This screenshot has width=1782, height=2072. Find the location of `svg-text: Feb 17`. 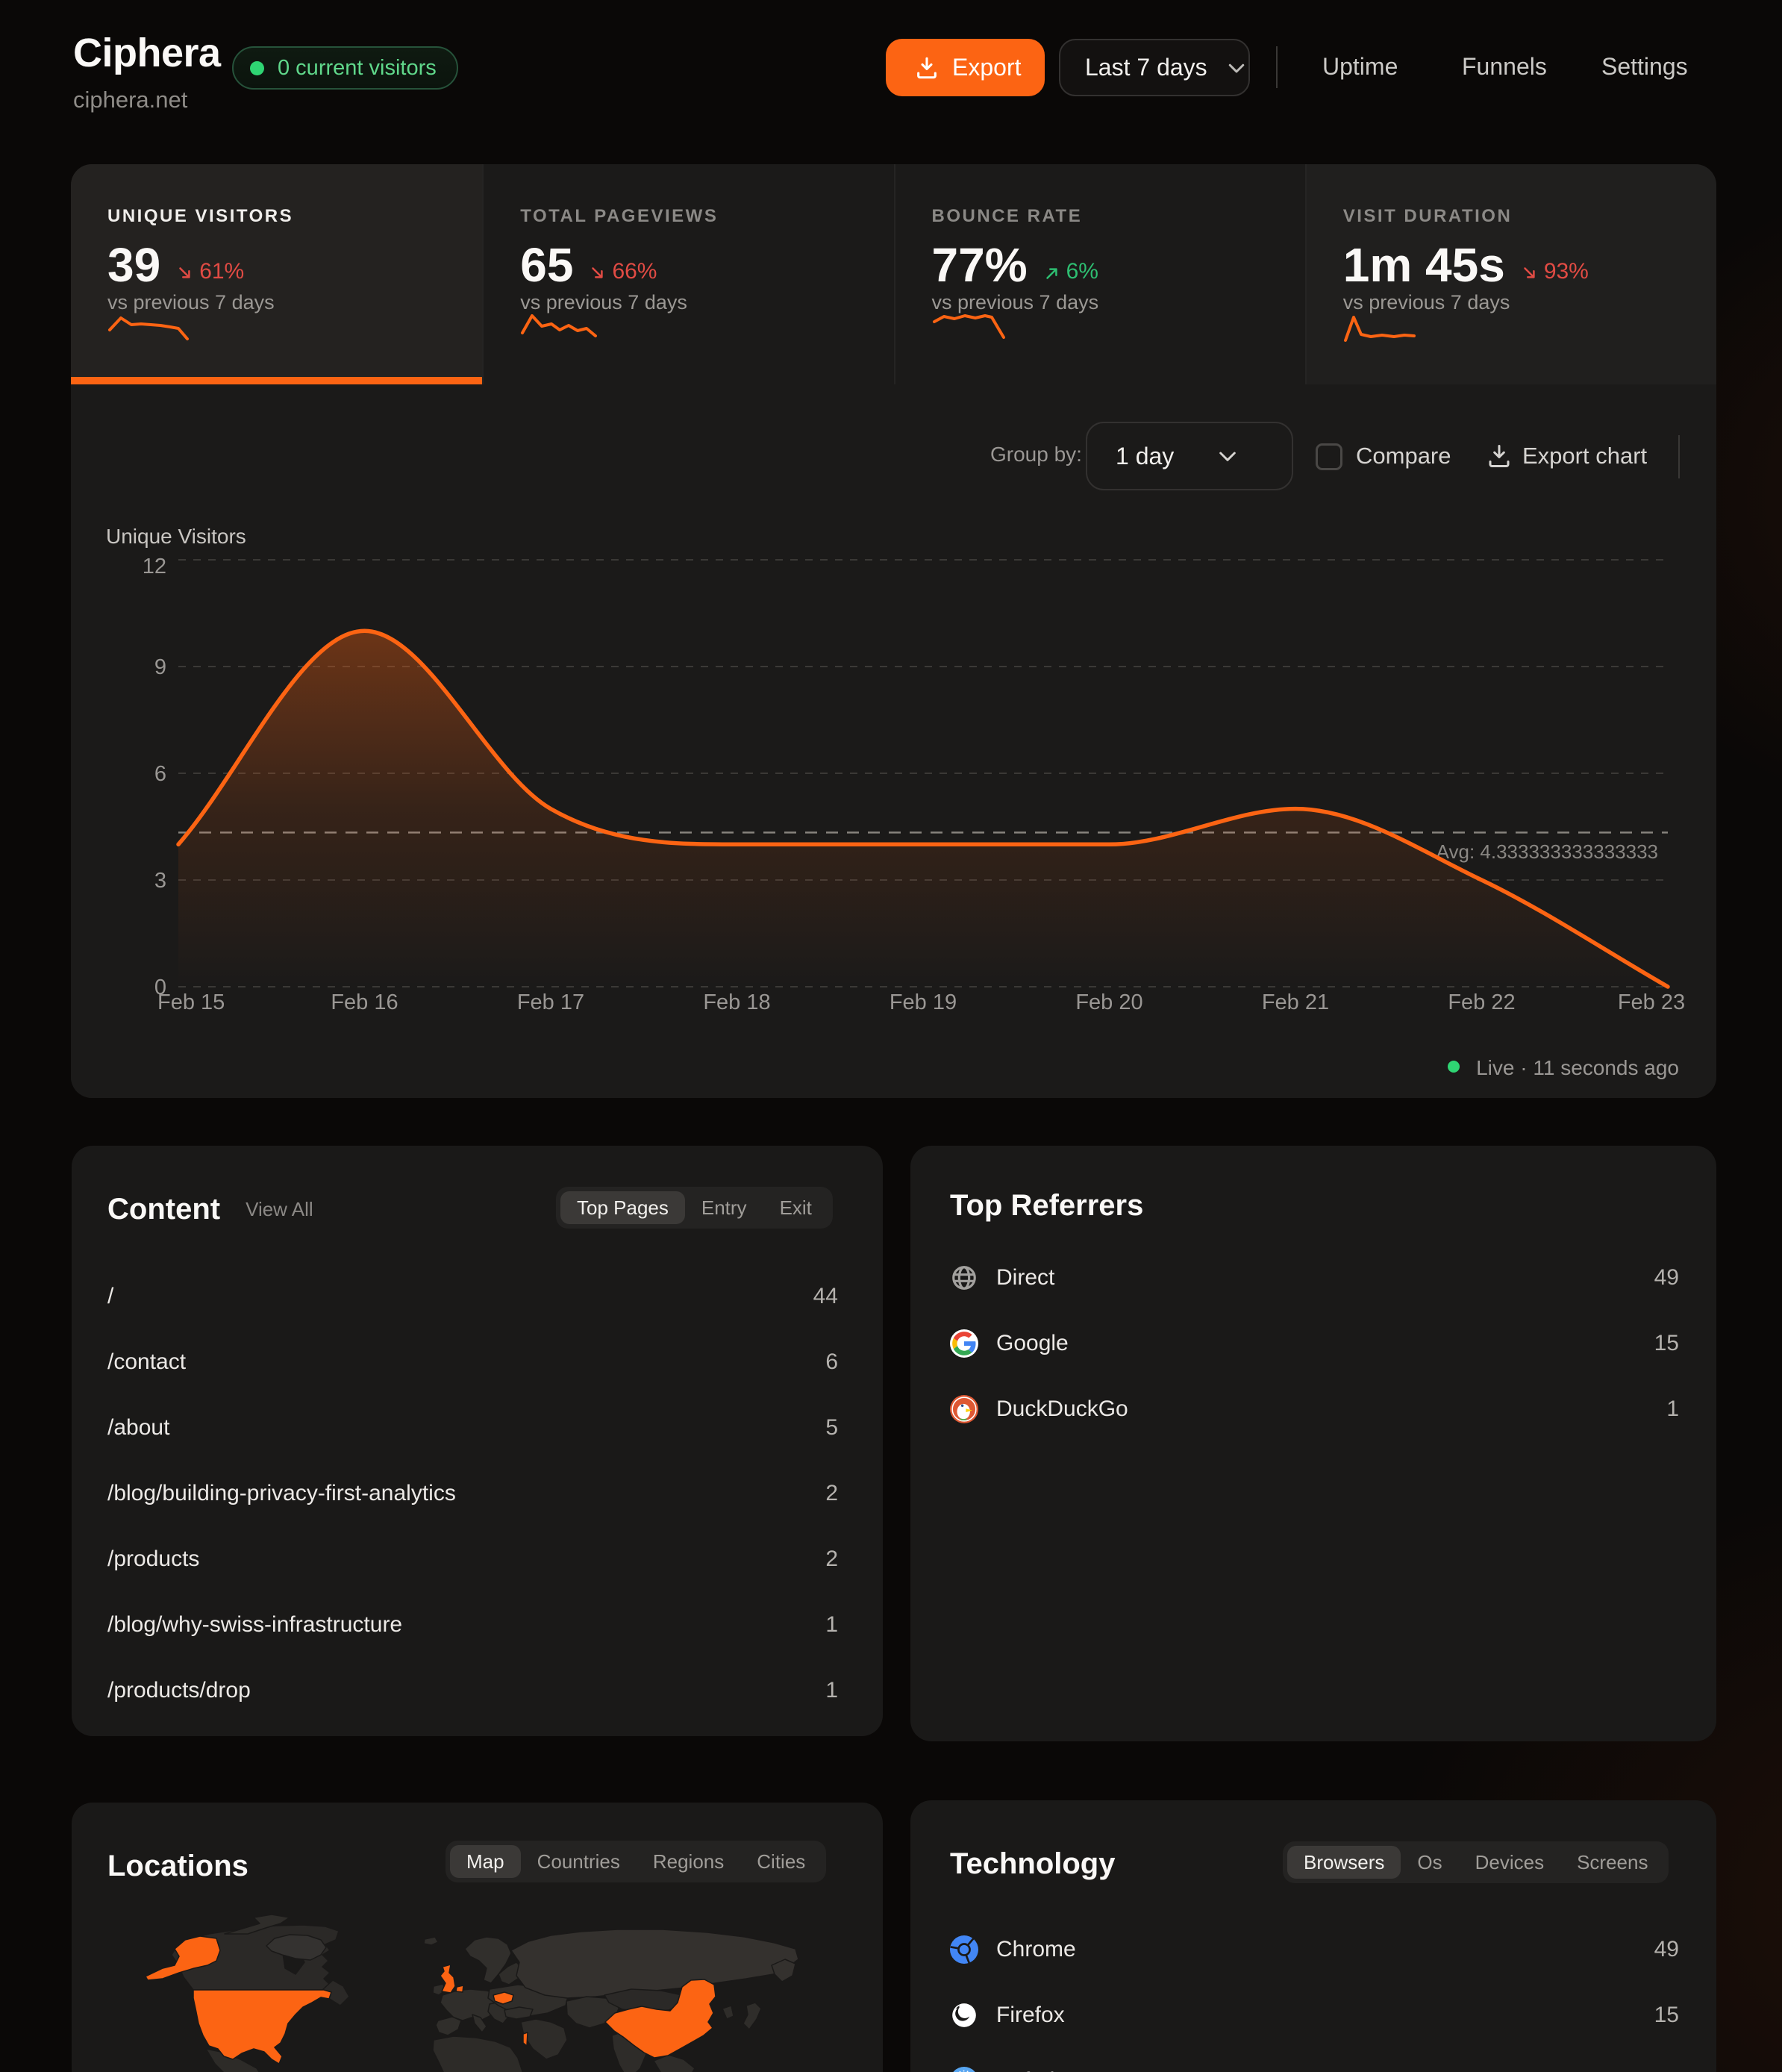

svg-text: Feb 17 is located at coordinates (550, 1002).